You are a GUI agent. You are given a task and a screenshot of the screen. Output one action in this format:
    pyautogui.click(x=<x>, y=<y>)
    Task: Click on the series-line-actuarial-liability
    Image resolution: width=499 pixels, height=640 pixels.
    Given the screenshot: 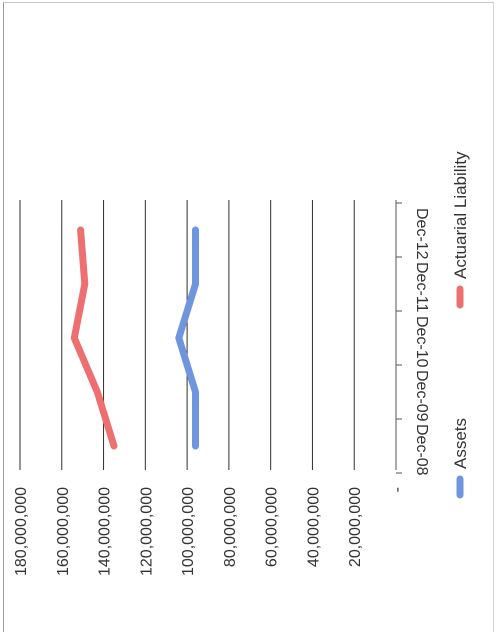 What is the action you would take?
    pyautogui.click(x=94, y=338)
    